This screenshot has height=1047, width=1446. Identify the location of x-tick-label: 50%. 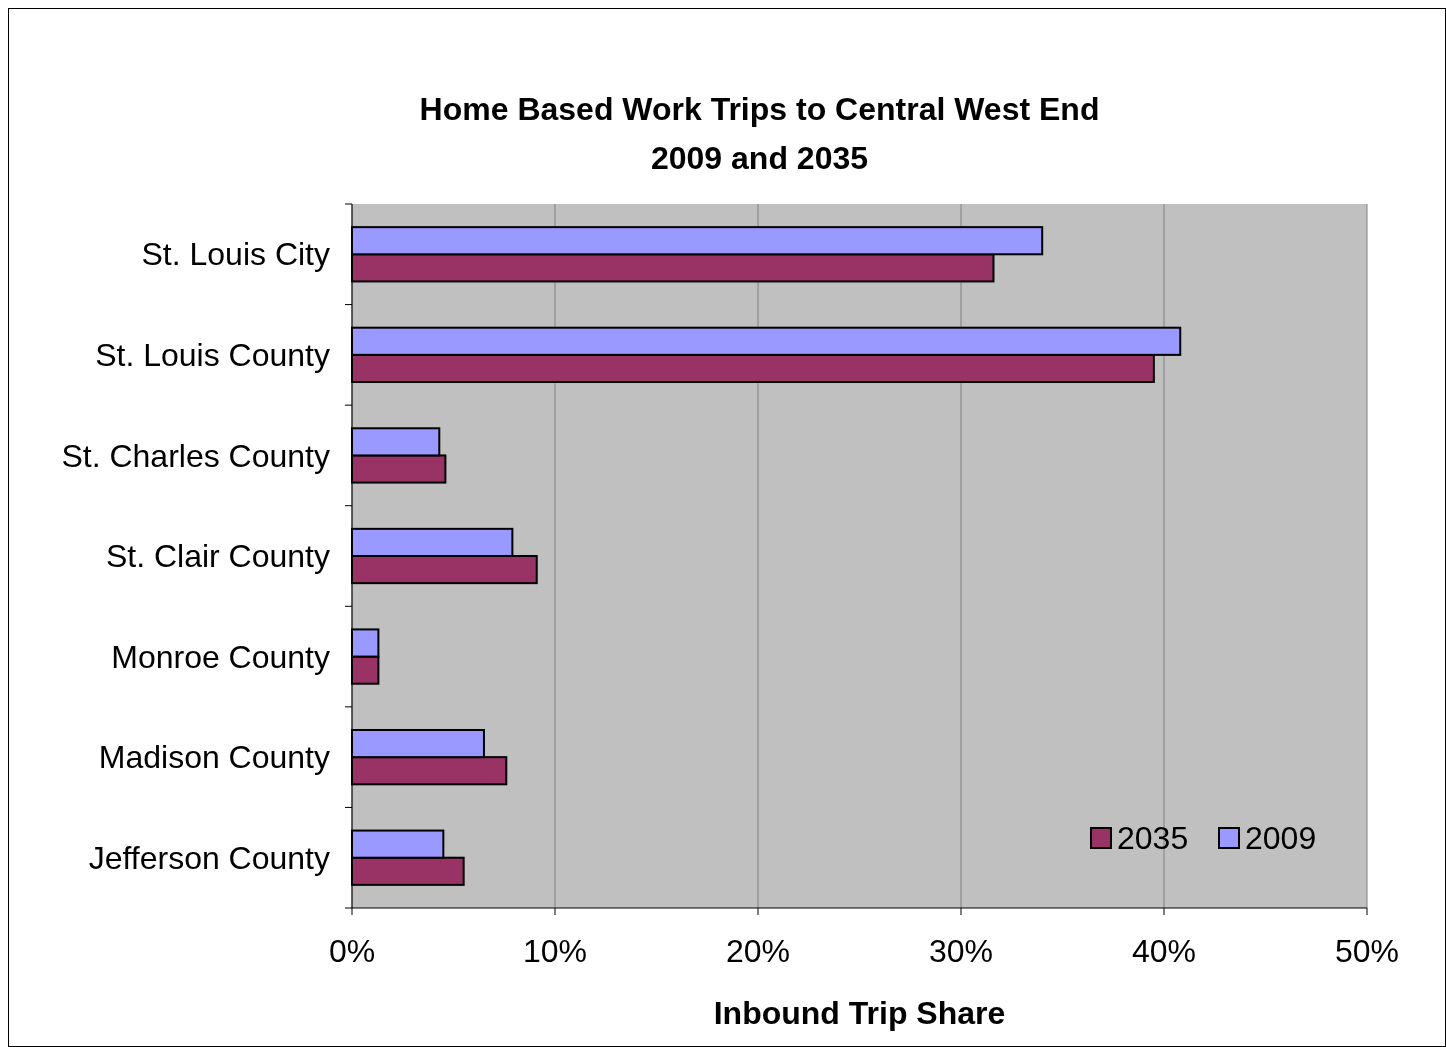
(1367, 951).